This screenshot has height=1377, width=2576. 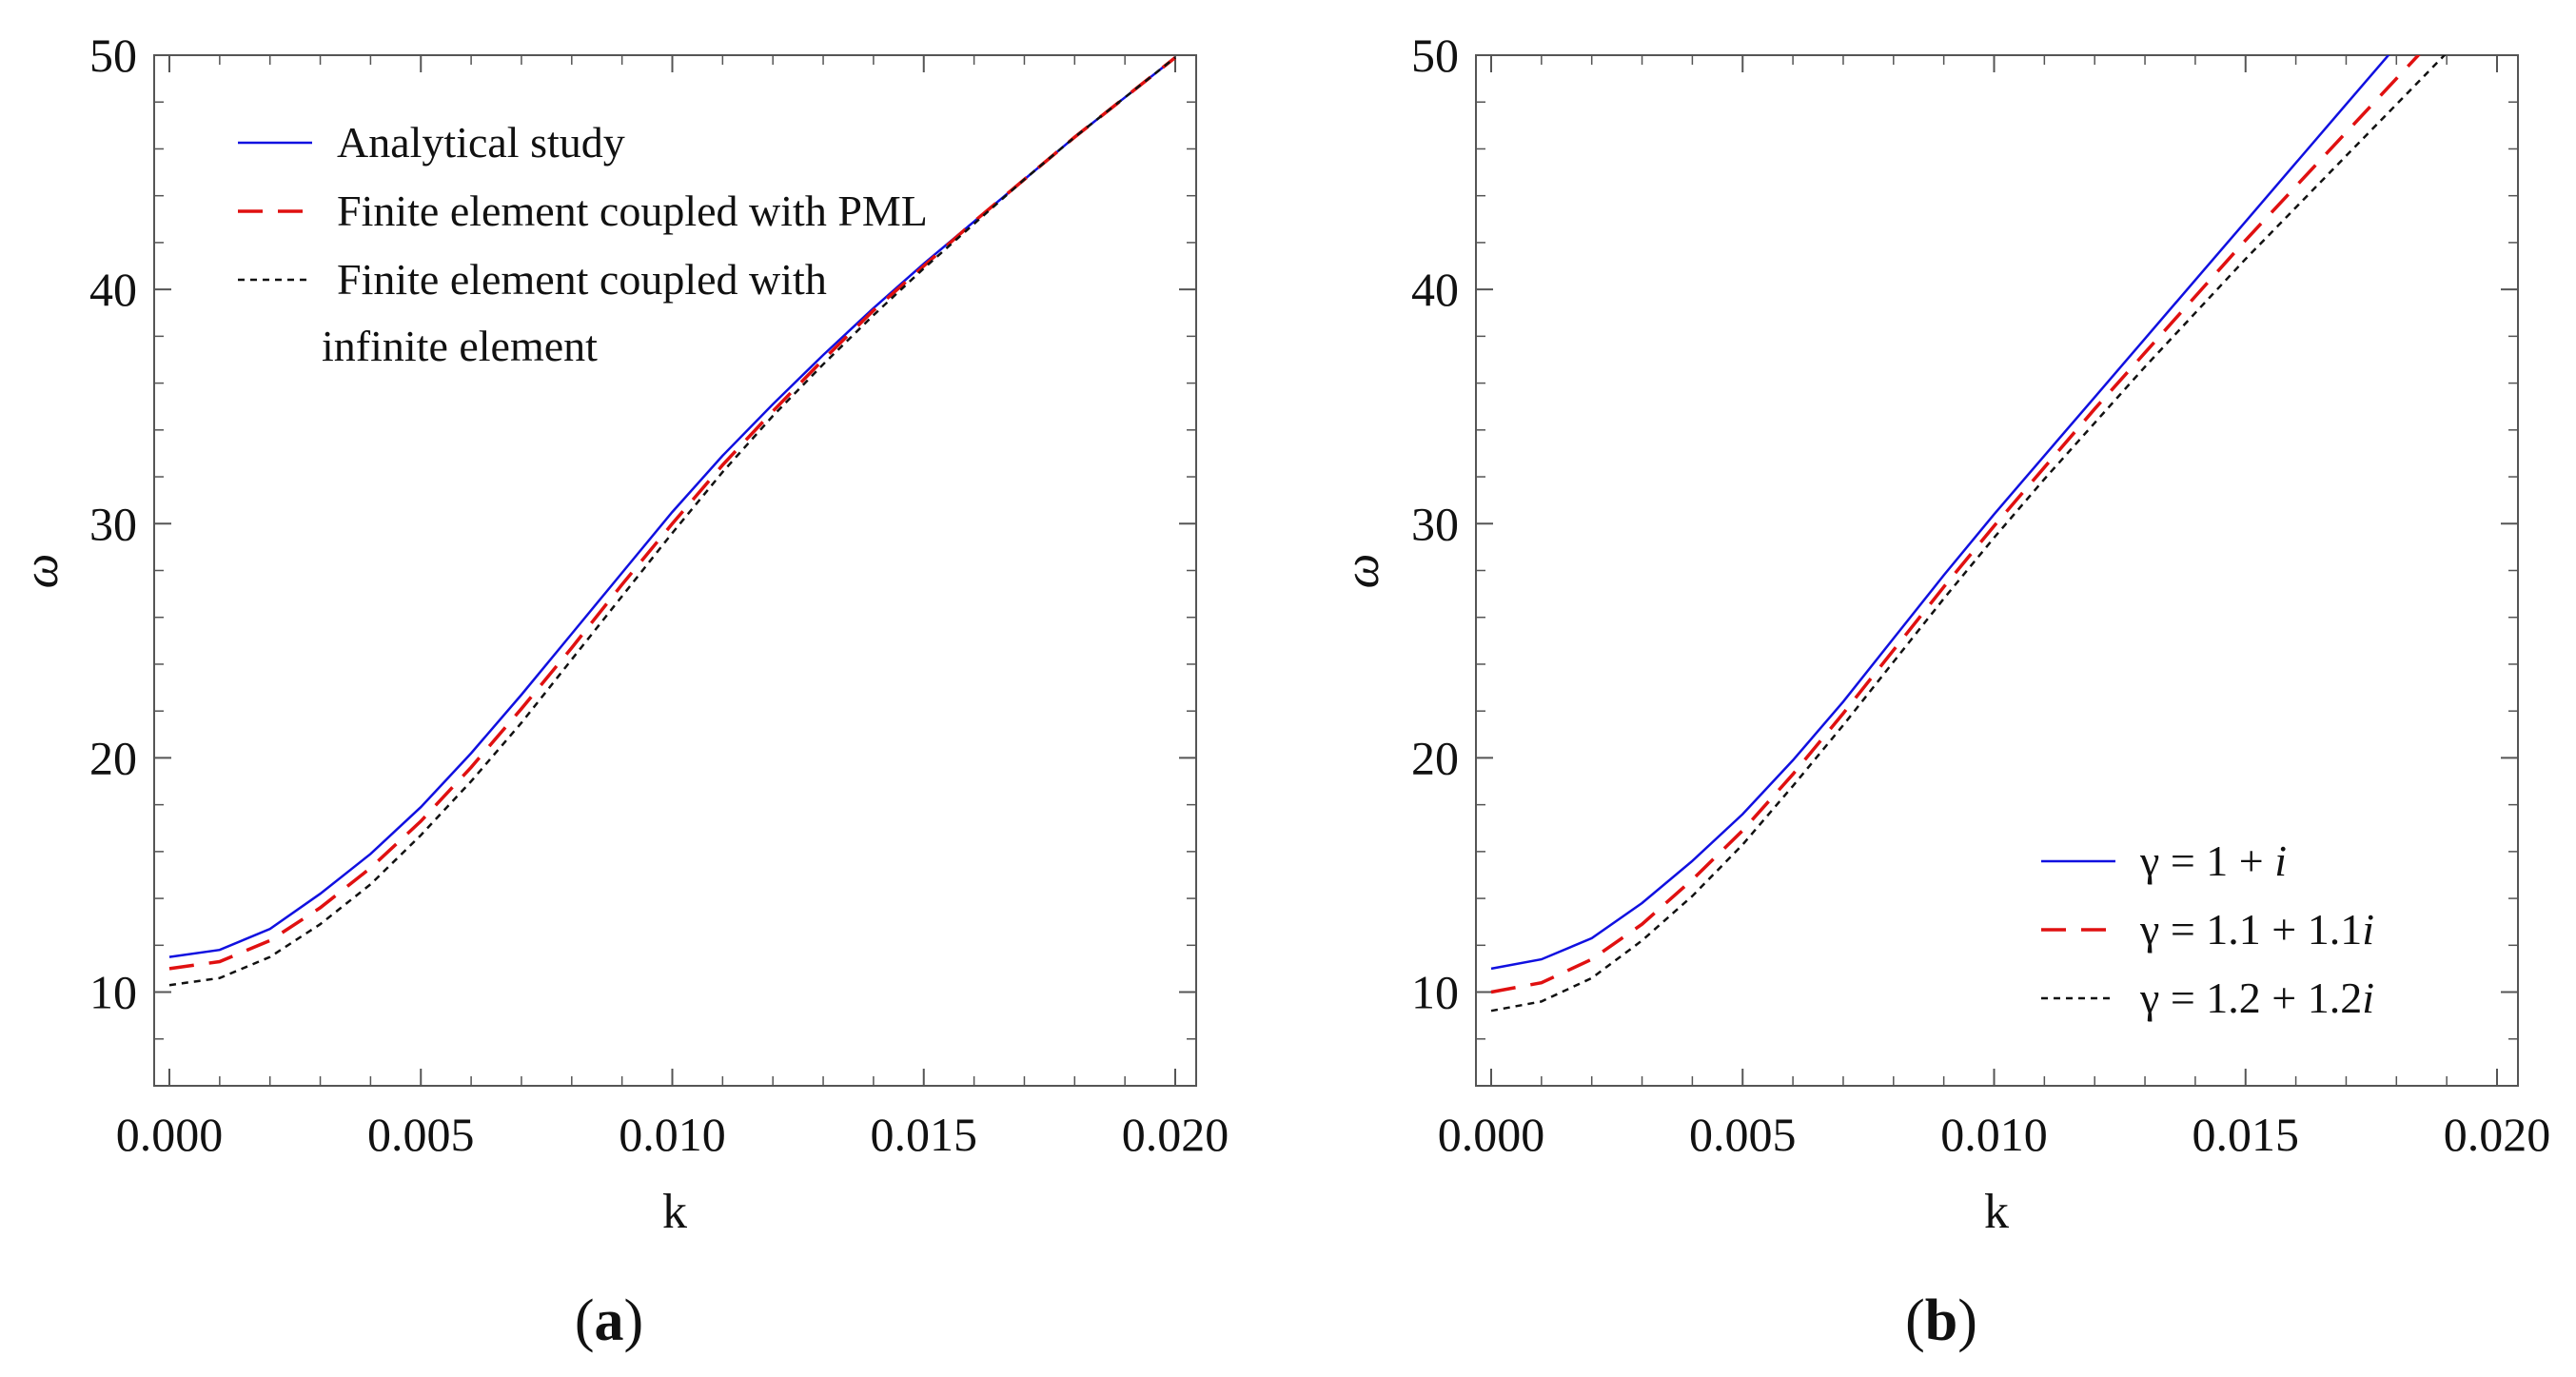 I want to click on panel-label-letter: b, so click(x=1941, y=1320).